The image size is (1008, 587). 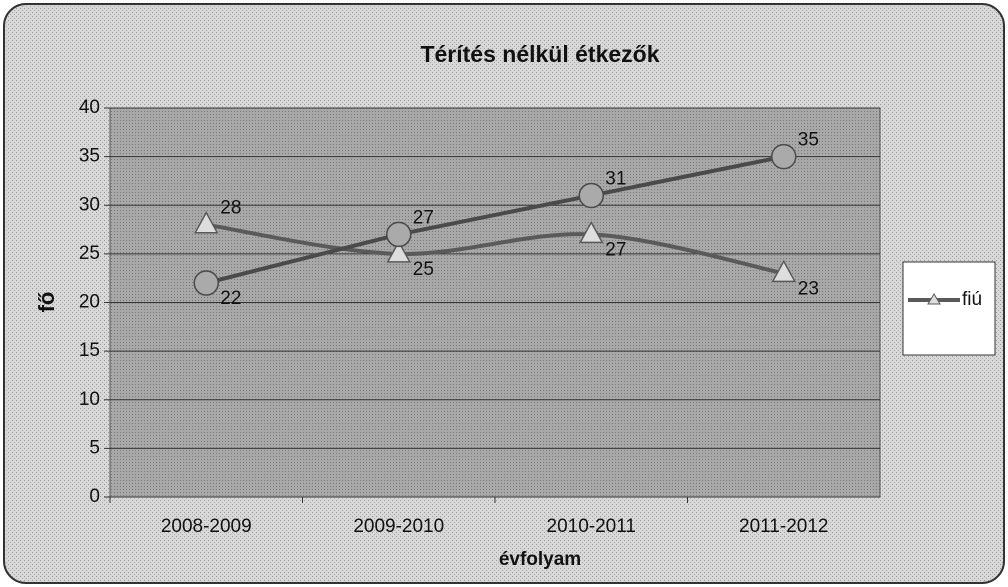 I want to click on y-tick-label: 15, so click(x=89, y=350).